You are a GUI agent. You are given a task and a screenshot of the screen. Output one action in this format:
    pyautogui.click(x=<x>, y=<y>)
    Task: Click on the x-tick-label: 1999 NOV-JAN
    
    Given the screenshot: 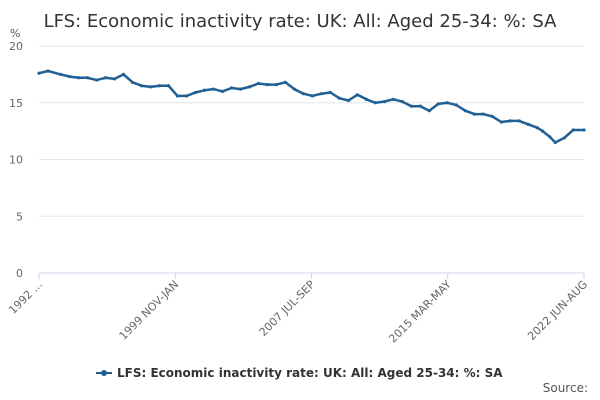 What is the action you would take?
    pyautogui.click(x=149, y=310)
    